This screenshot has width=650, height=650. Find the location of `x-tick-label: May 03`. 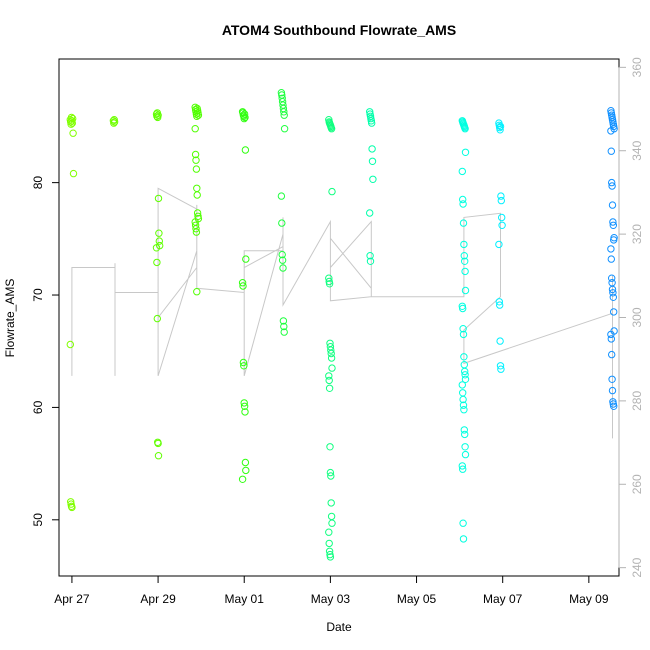

x-tick-label: May 03 is located at coordinates (331, 599).